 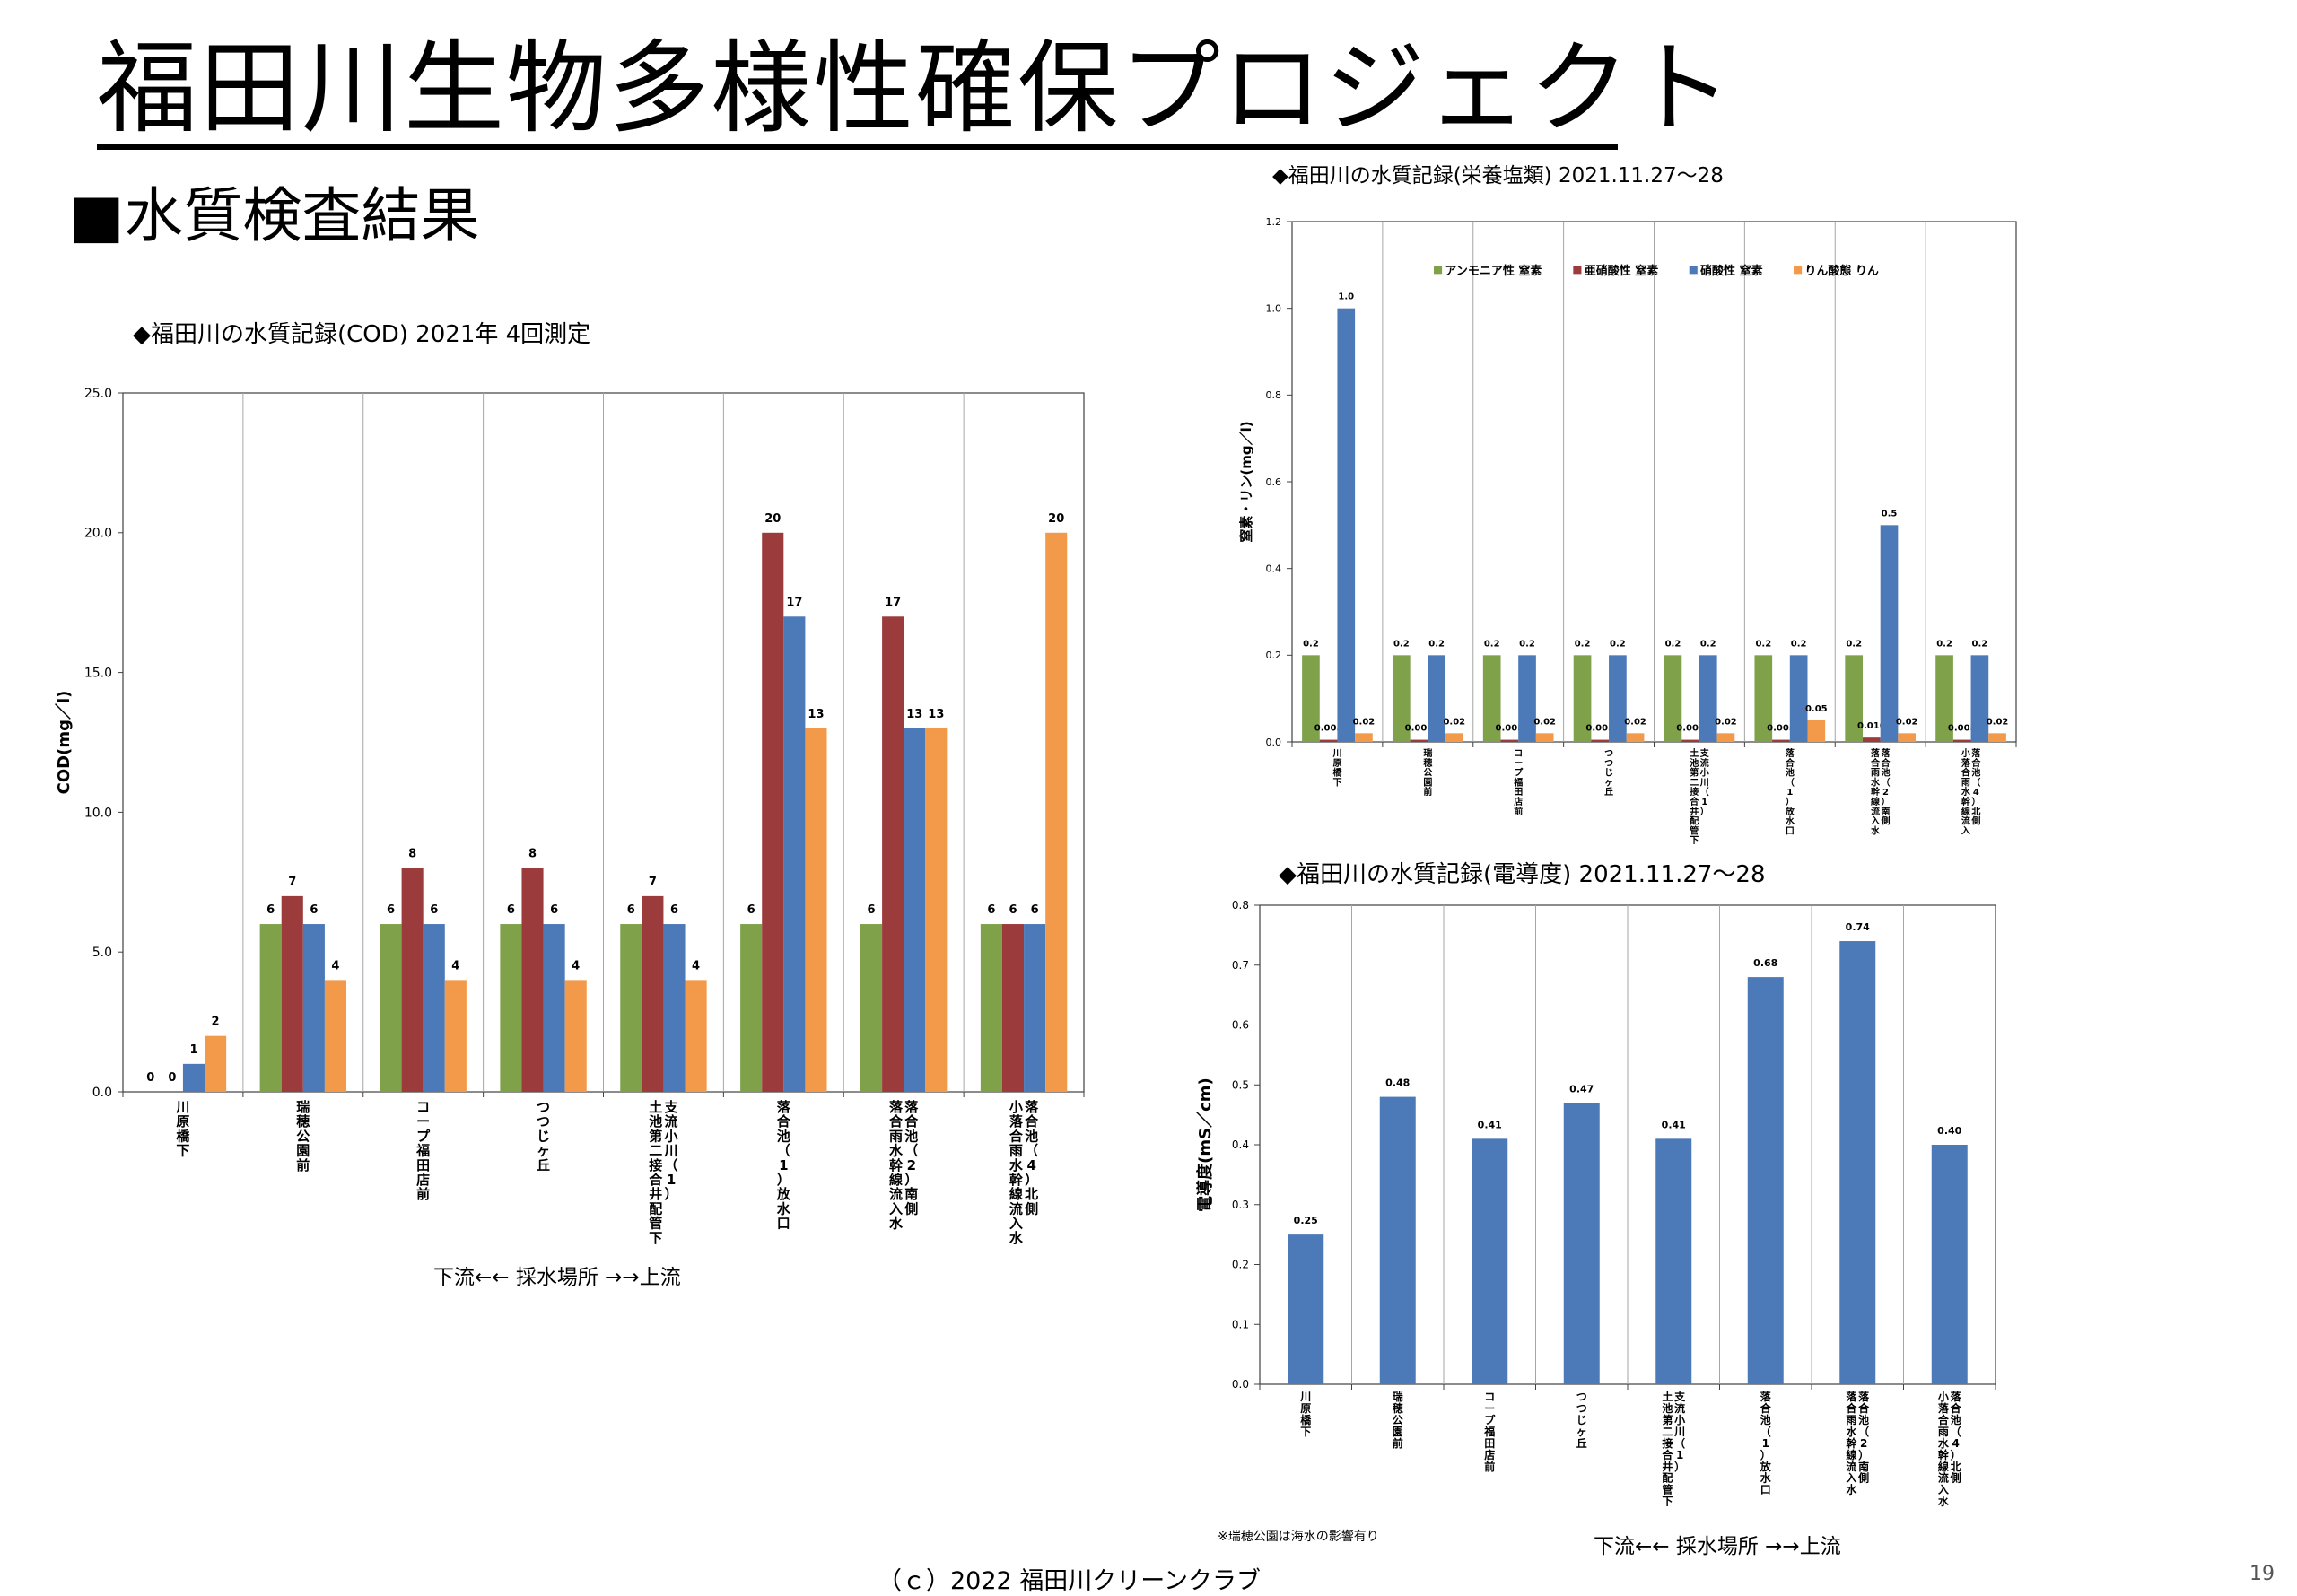 I want to click on x-tick-label-char: コ, so click(x=1489, y=1397).